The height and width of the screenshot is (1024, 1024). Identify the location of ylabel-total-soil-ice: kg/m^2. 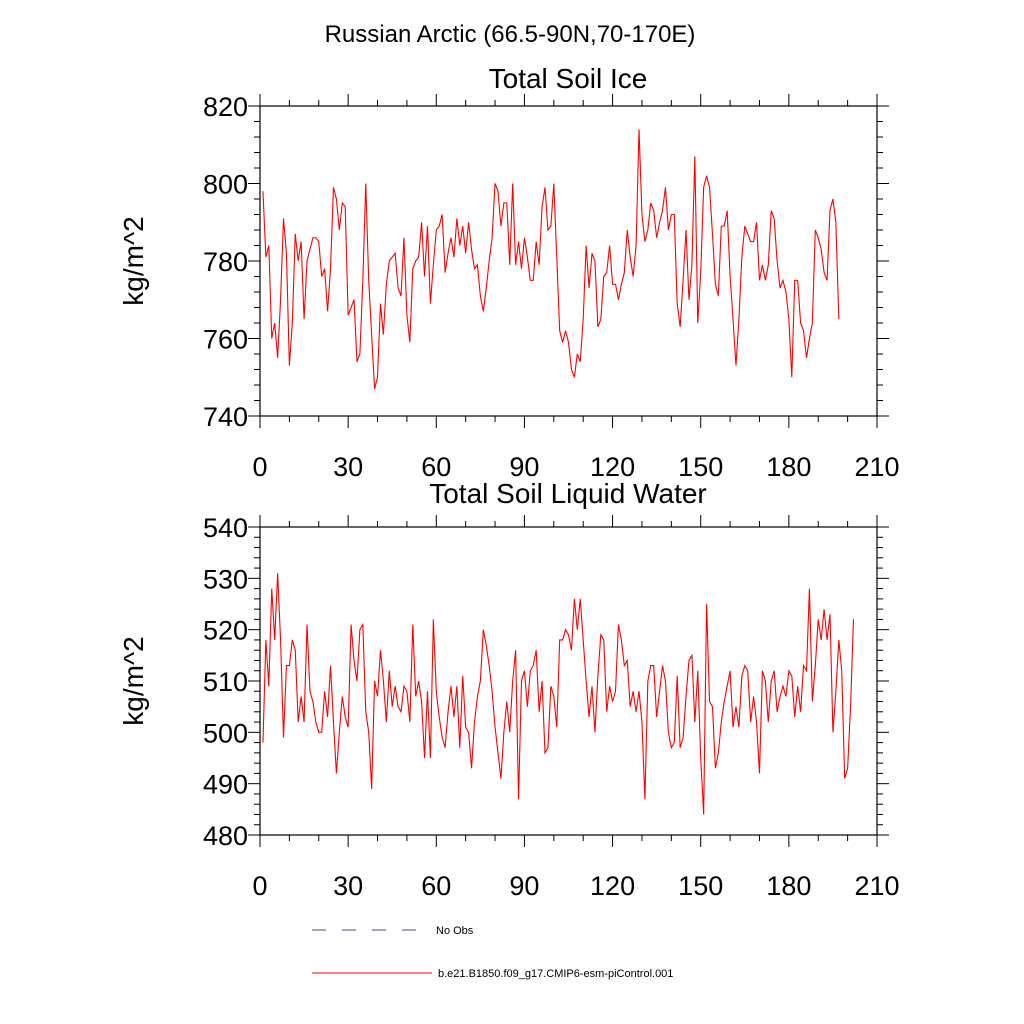
(133, 260).